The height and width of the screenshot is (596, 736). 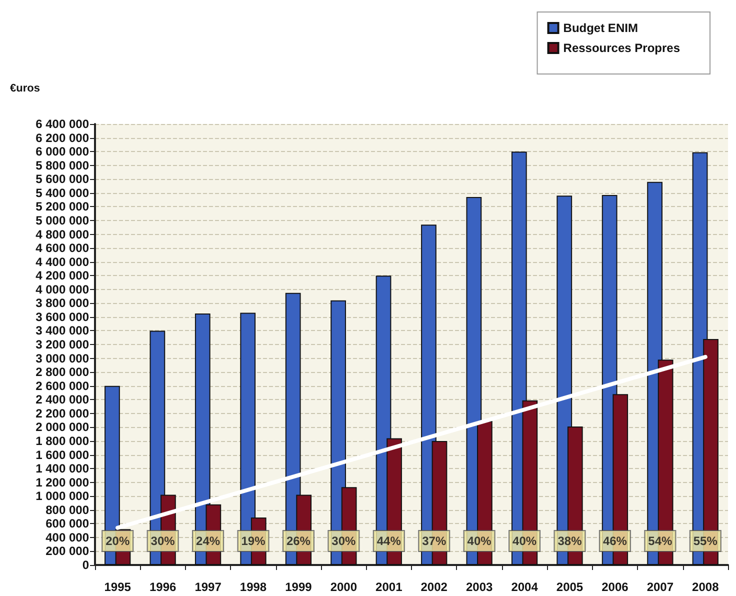 What do you see at coordinates (570, 541) in the screenshot?
I see `annotation: 38%` at bounding box center [570, 541].